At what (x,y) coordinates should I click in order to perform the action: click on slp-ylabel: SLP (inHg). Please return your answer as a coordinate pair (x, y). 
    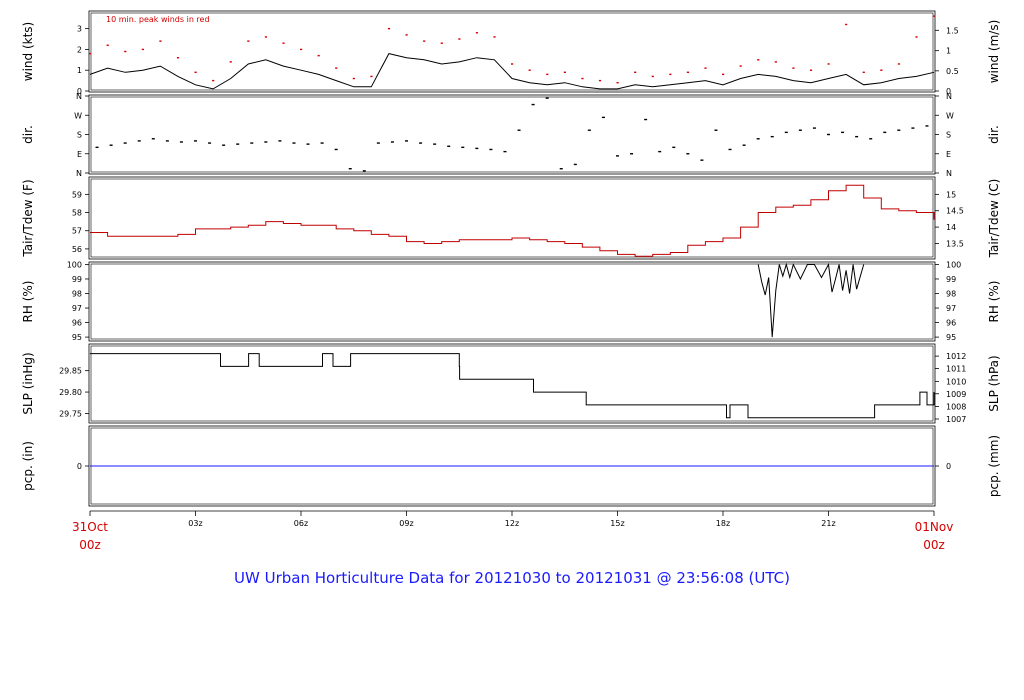
    Looking at the image, I should click on (28, 383).